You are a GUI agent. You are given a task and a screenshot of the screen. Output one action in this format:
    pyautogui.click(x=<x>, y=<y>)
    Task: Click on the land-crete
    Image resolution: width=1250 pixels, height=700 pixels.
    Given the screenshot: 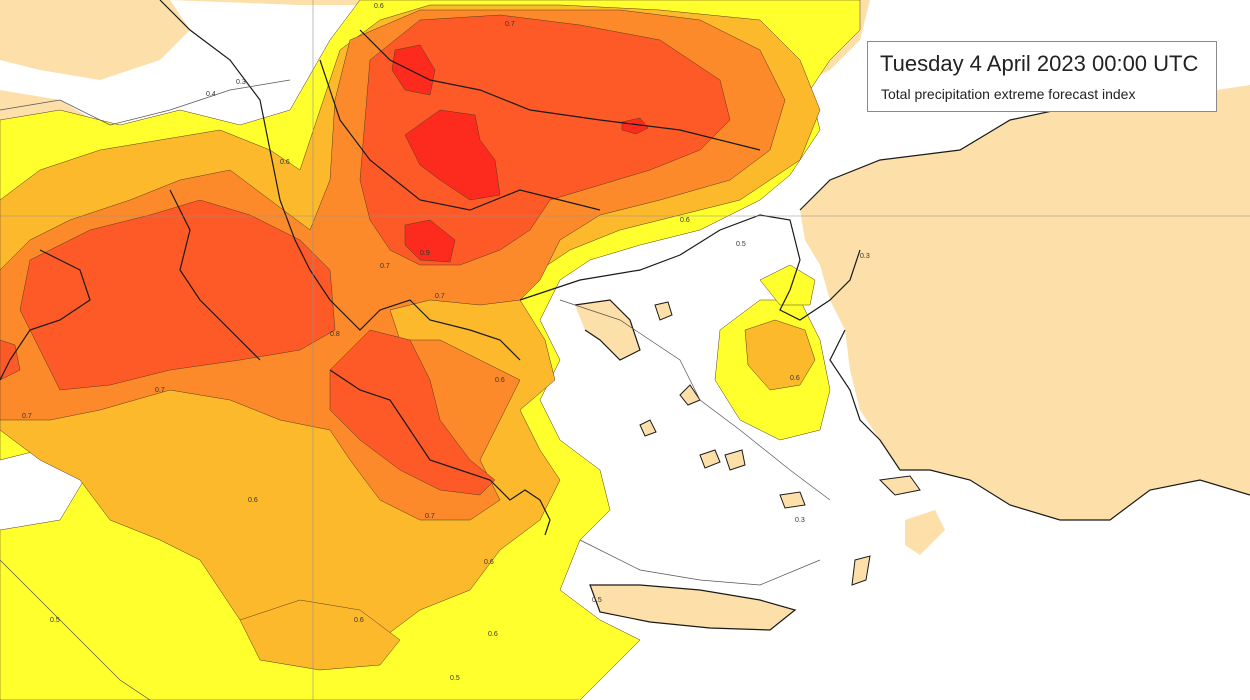 What is the action you would take?
    pyautogui.click(x=692, y=607)
    